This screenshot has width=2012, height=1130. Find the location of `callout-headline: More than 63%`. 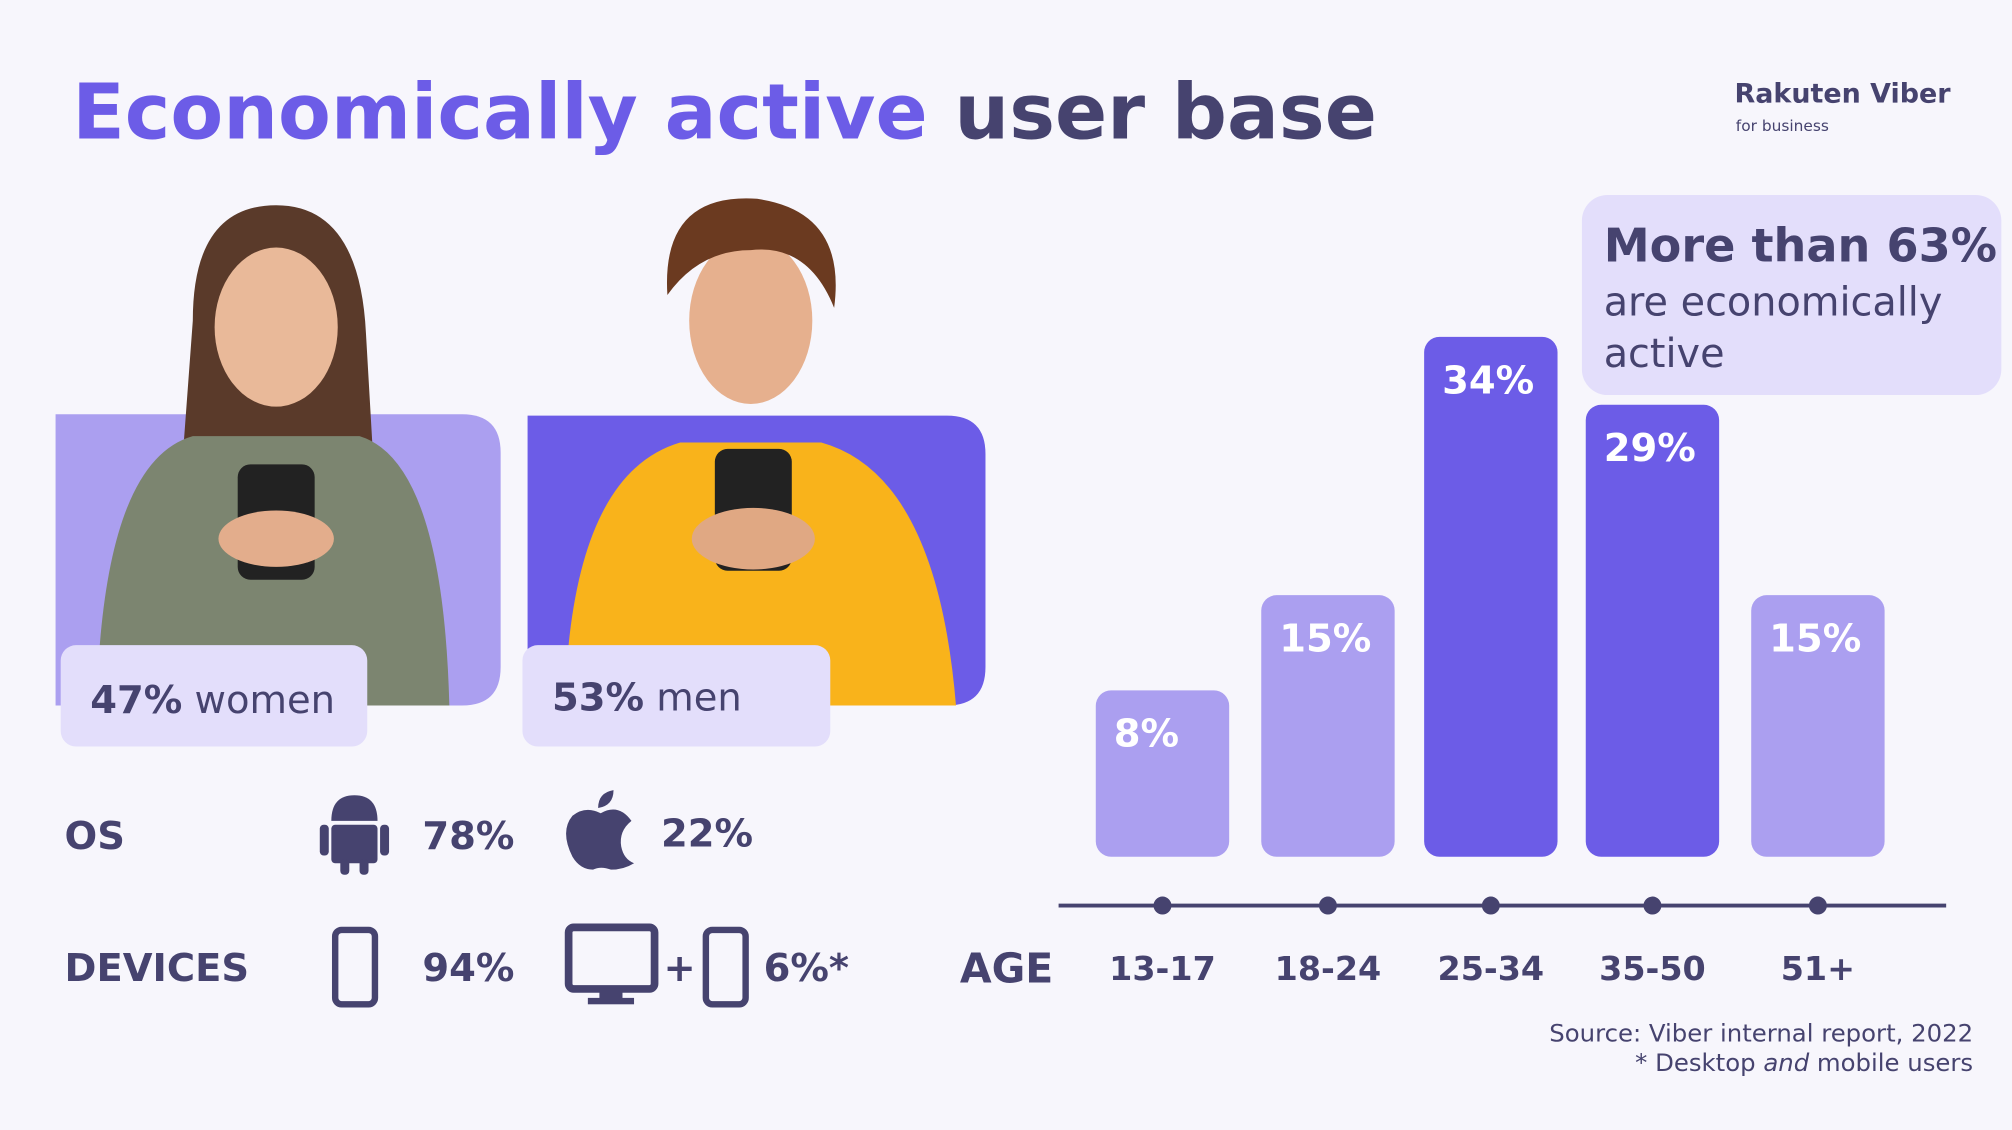

callout-headline: More than 63% is located at coordinates (1800, 246).